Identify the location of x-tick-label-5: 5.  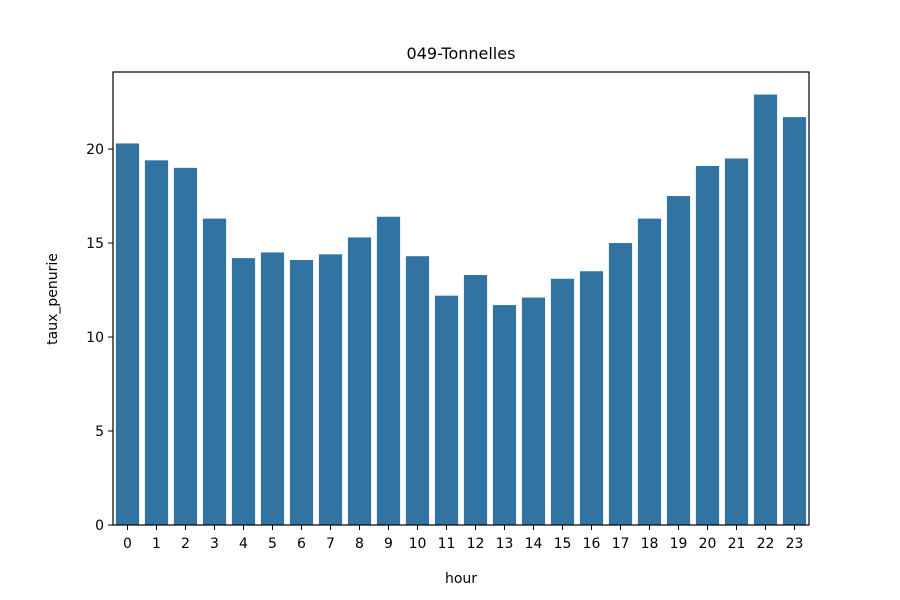
(272, 544).